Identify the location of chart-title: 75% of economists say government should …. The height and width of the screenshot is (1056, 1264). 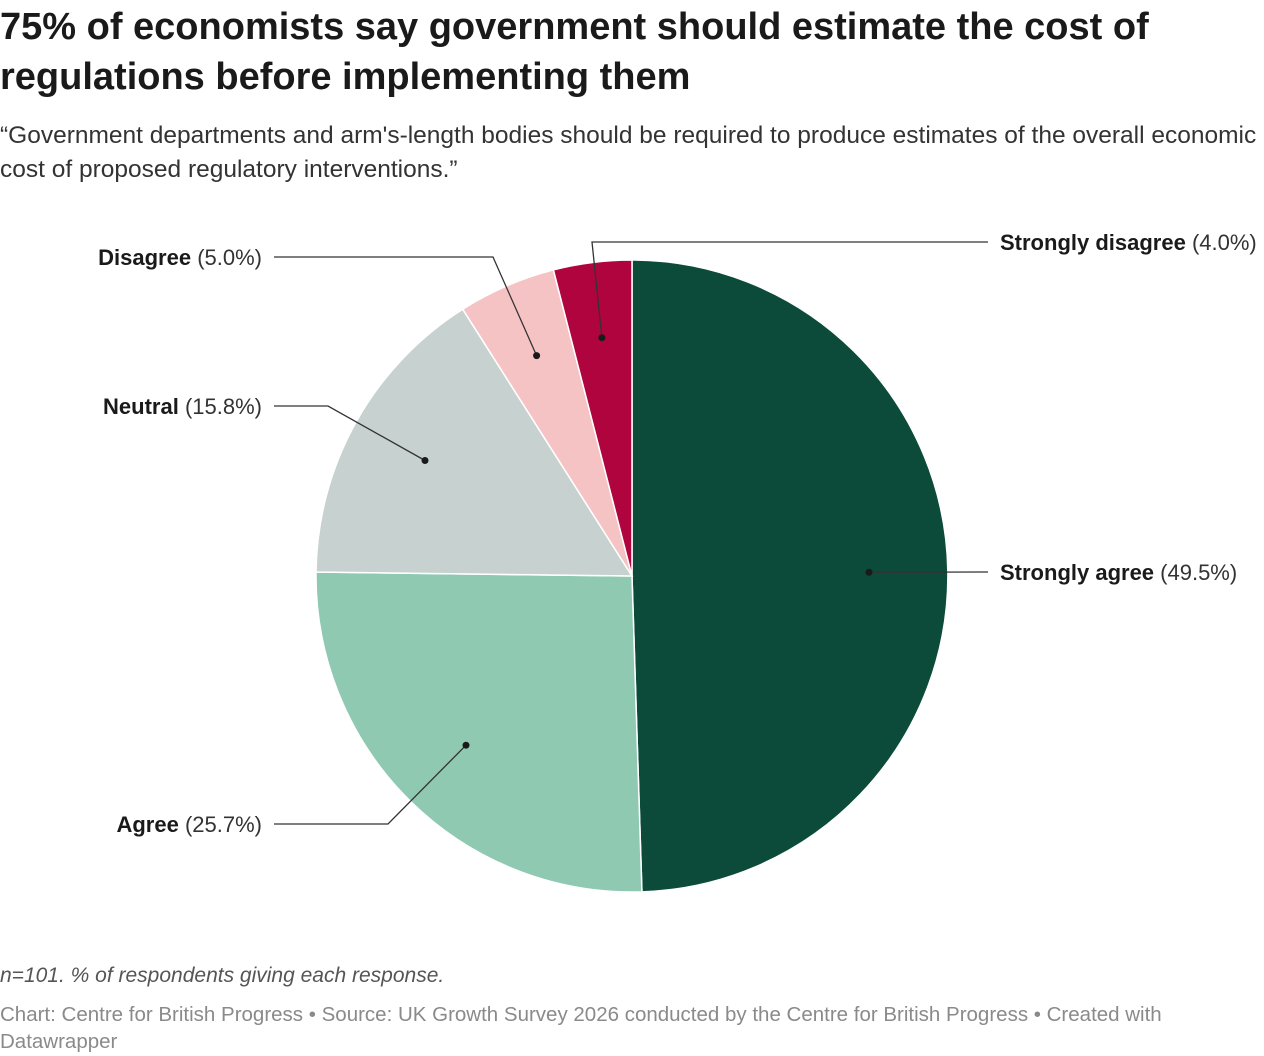
(574, 52).